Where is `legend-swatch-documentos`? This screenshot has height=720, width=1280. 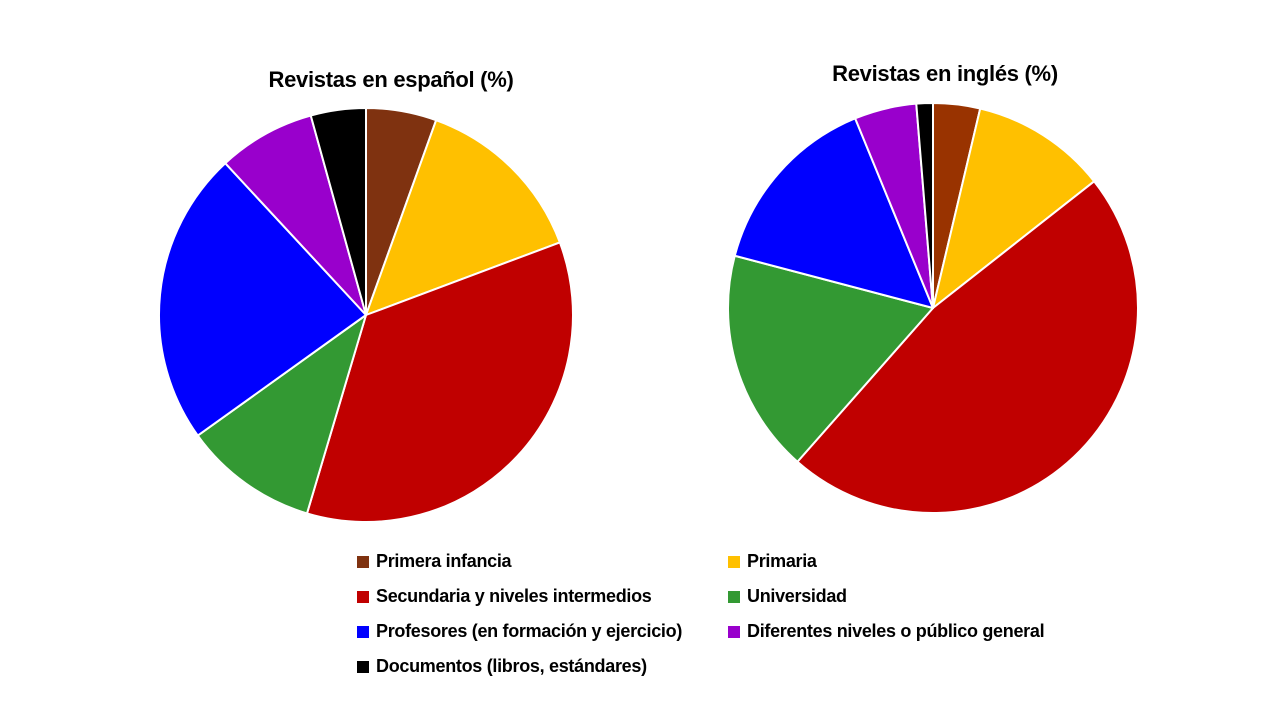
legend-swatch-documentos is located at coordinates (363, 666).